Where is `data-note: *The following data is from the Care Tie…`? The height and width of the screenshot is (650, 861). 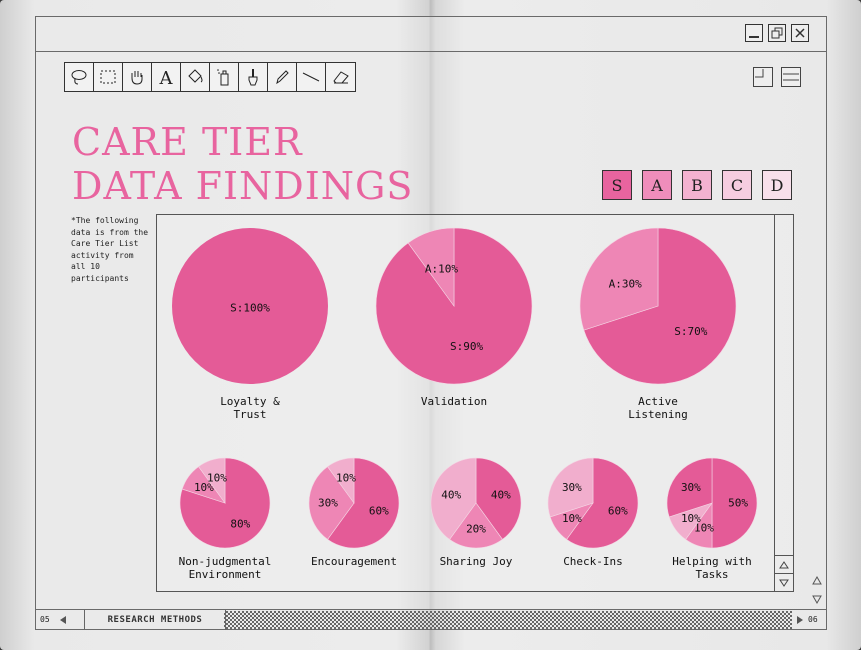 data-note: *The following data is from the Care Tie… is located at coordinates (110, 249).